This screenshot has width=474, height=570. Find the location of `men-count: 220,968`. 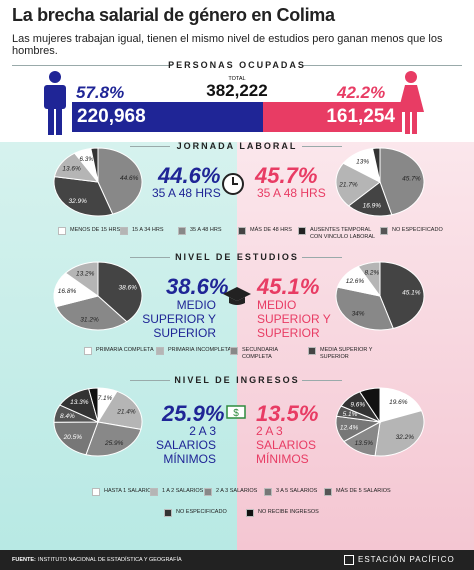

men-count: 220,968 is located at coordinates (111, 116).